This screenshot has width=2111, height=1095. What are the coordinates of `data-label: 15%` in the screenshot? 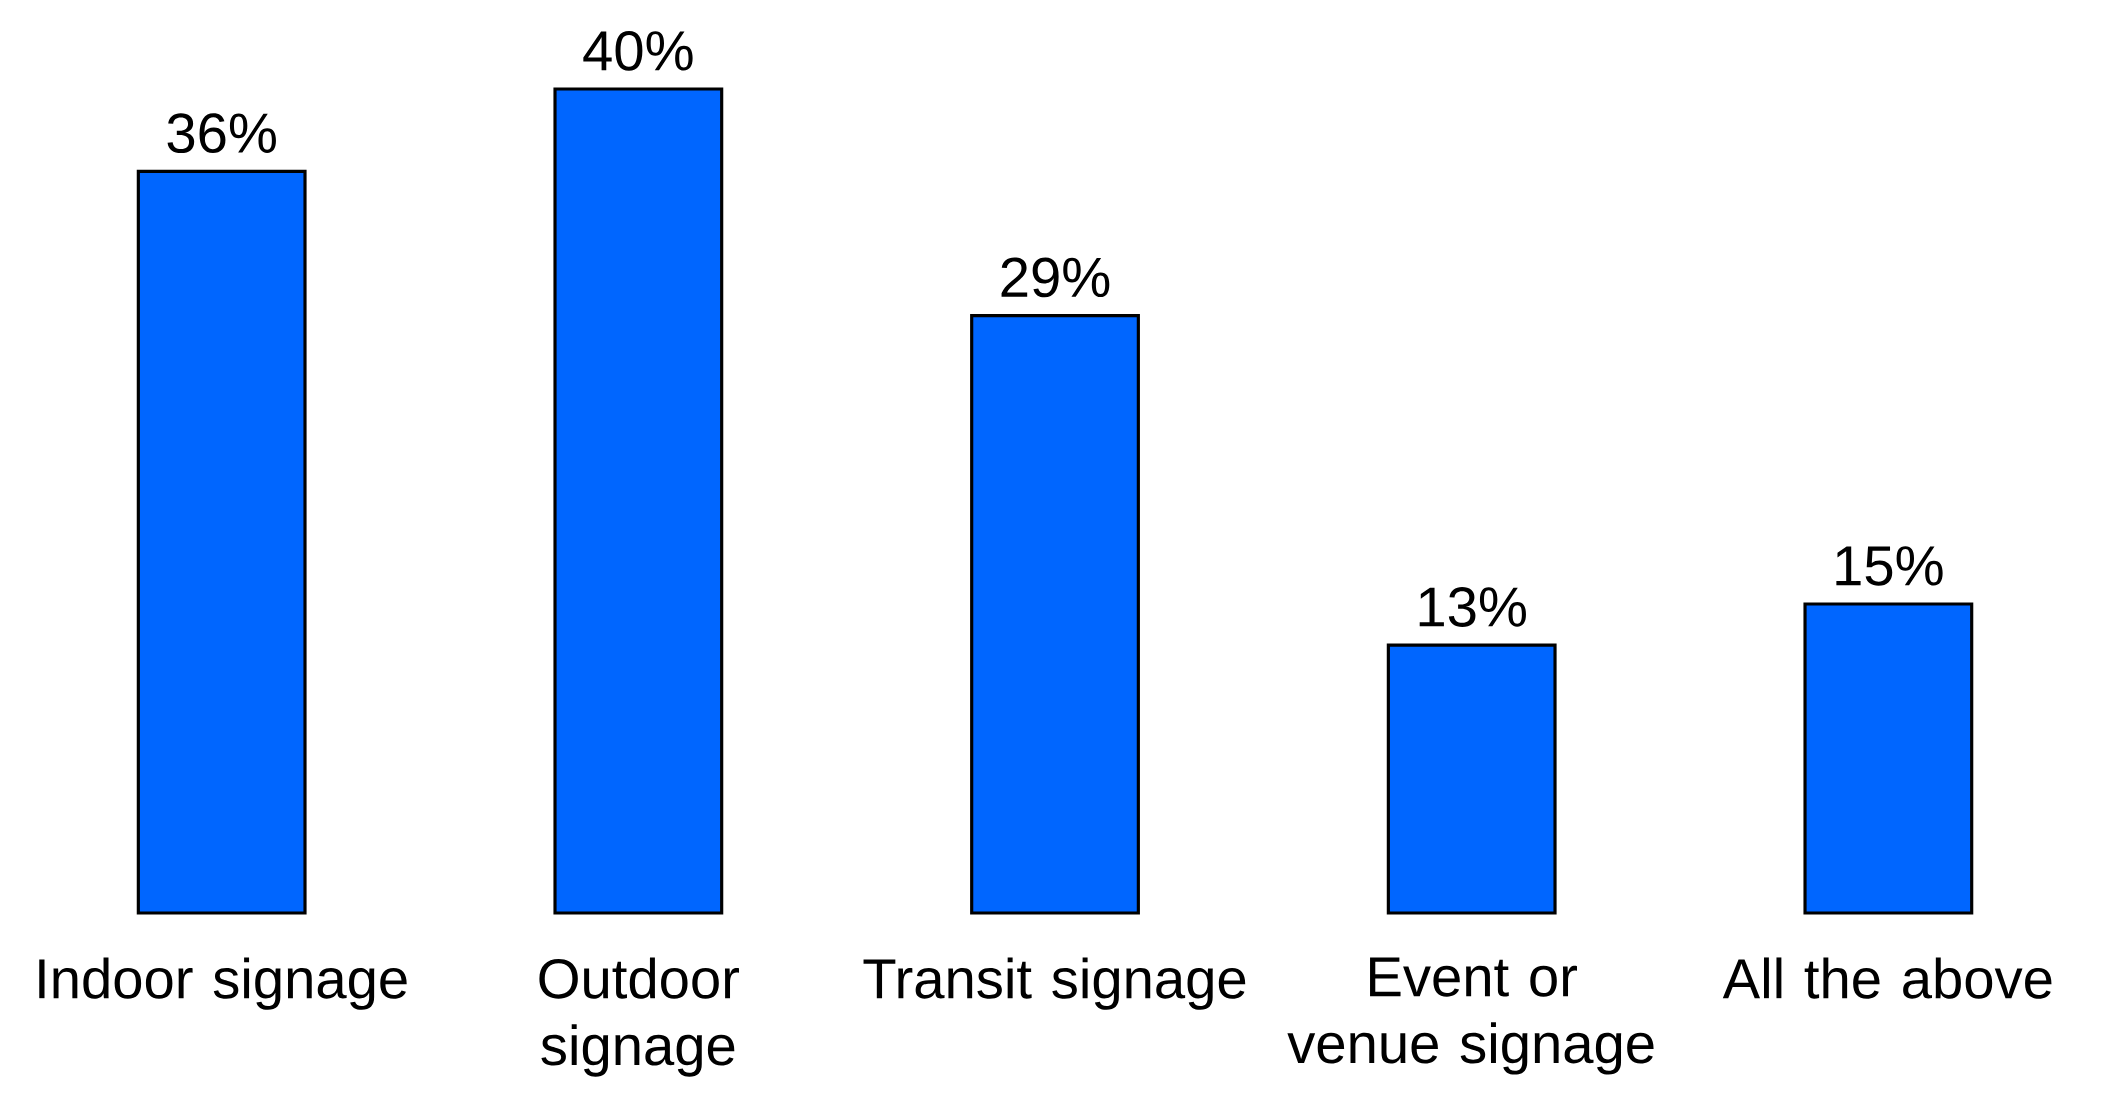 It's located at (1889, 565).